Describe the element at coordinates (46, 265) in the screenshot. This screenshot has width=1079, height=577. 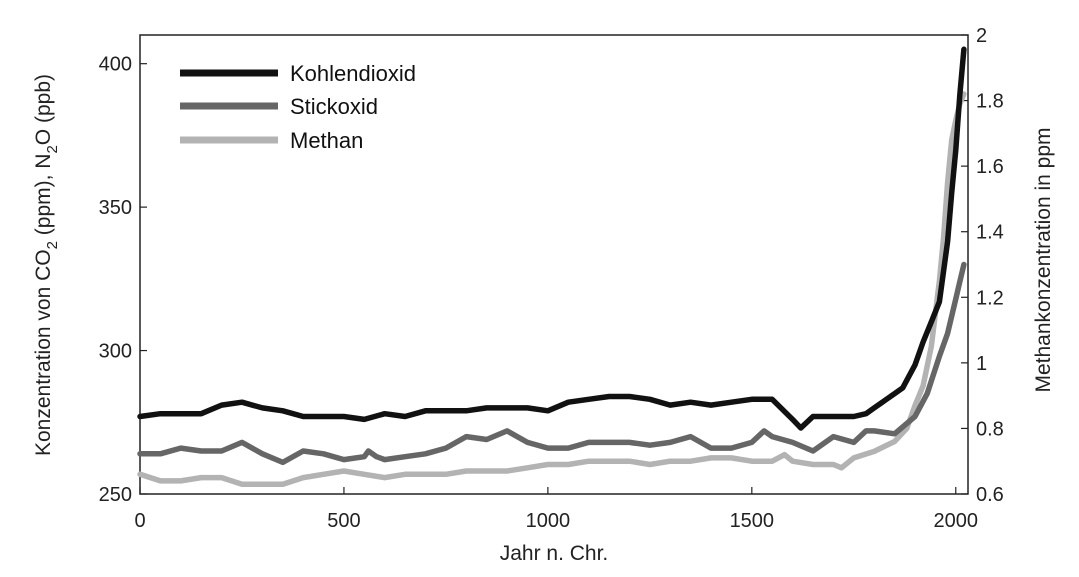
I see `y-axis-title-left: Konzentration von CO2 (ppm), N2O (ppb)` at that location.